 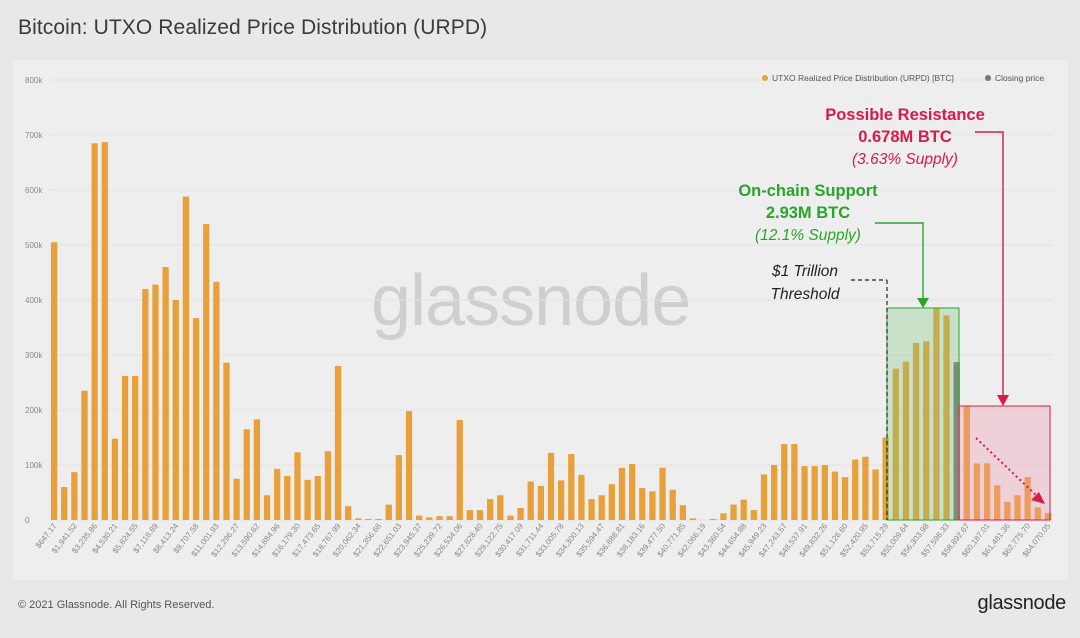 What do you see at coordinates (989, 265) in the screenshot?
I see `resistance-arrow` at bounding box center [989, 265].